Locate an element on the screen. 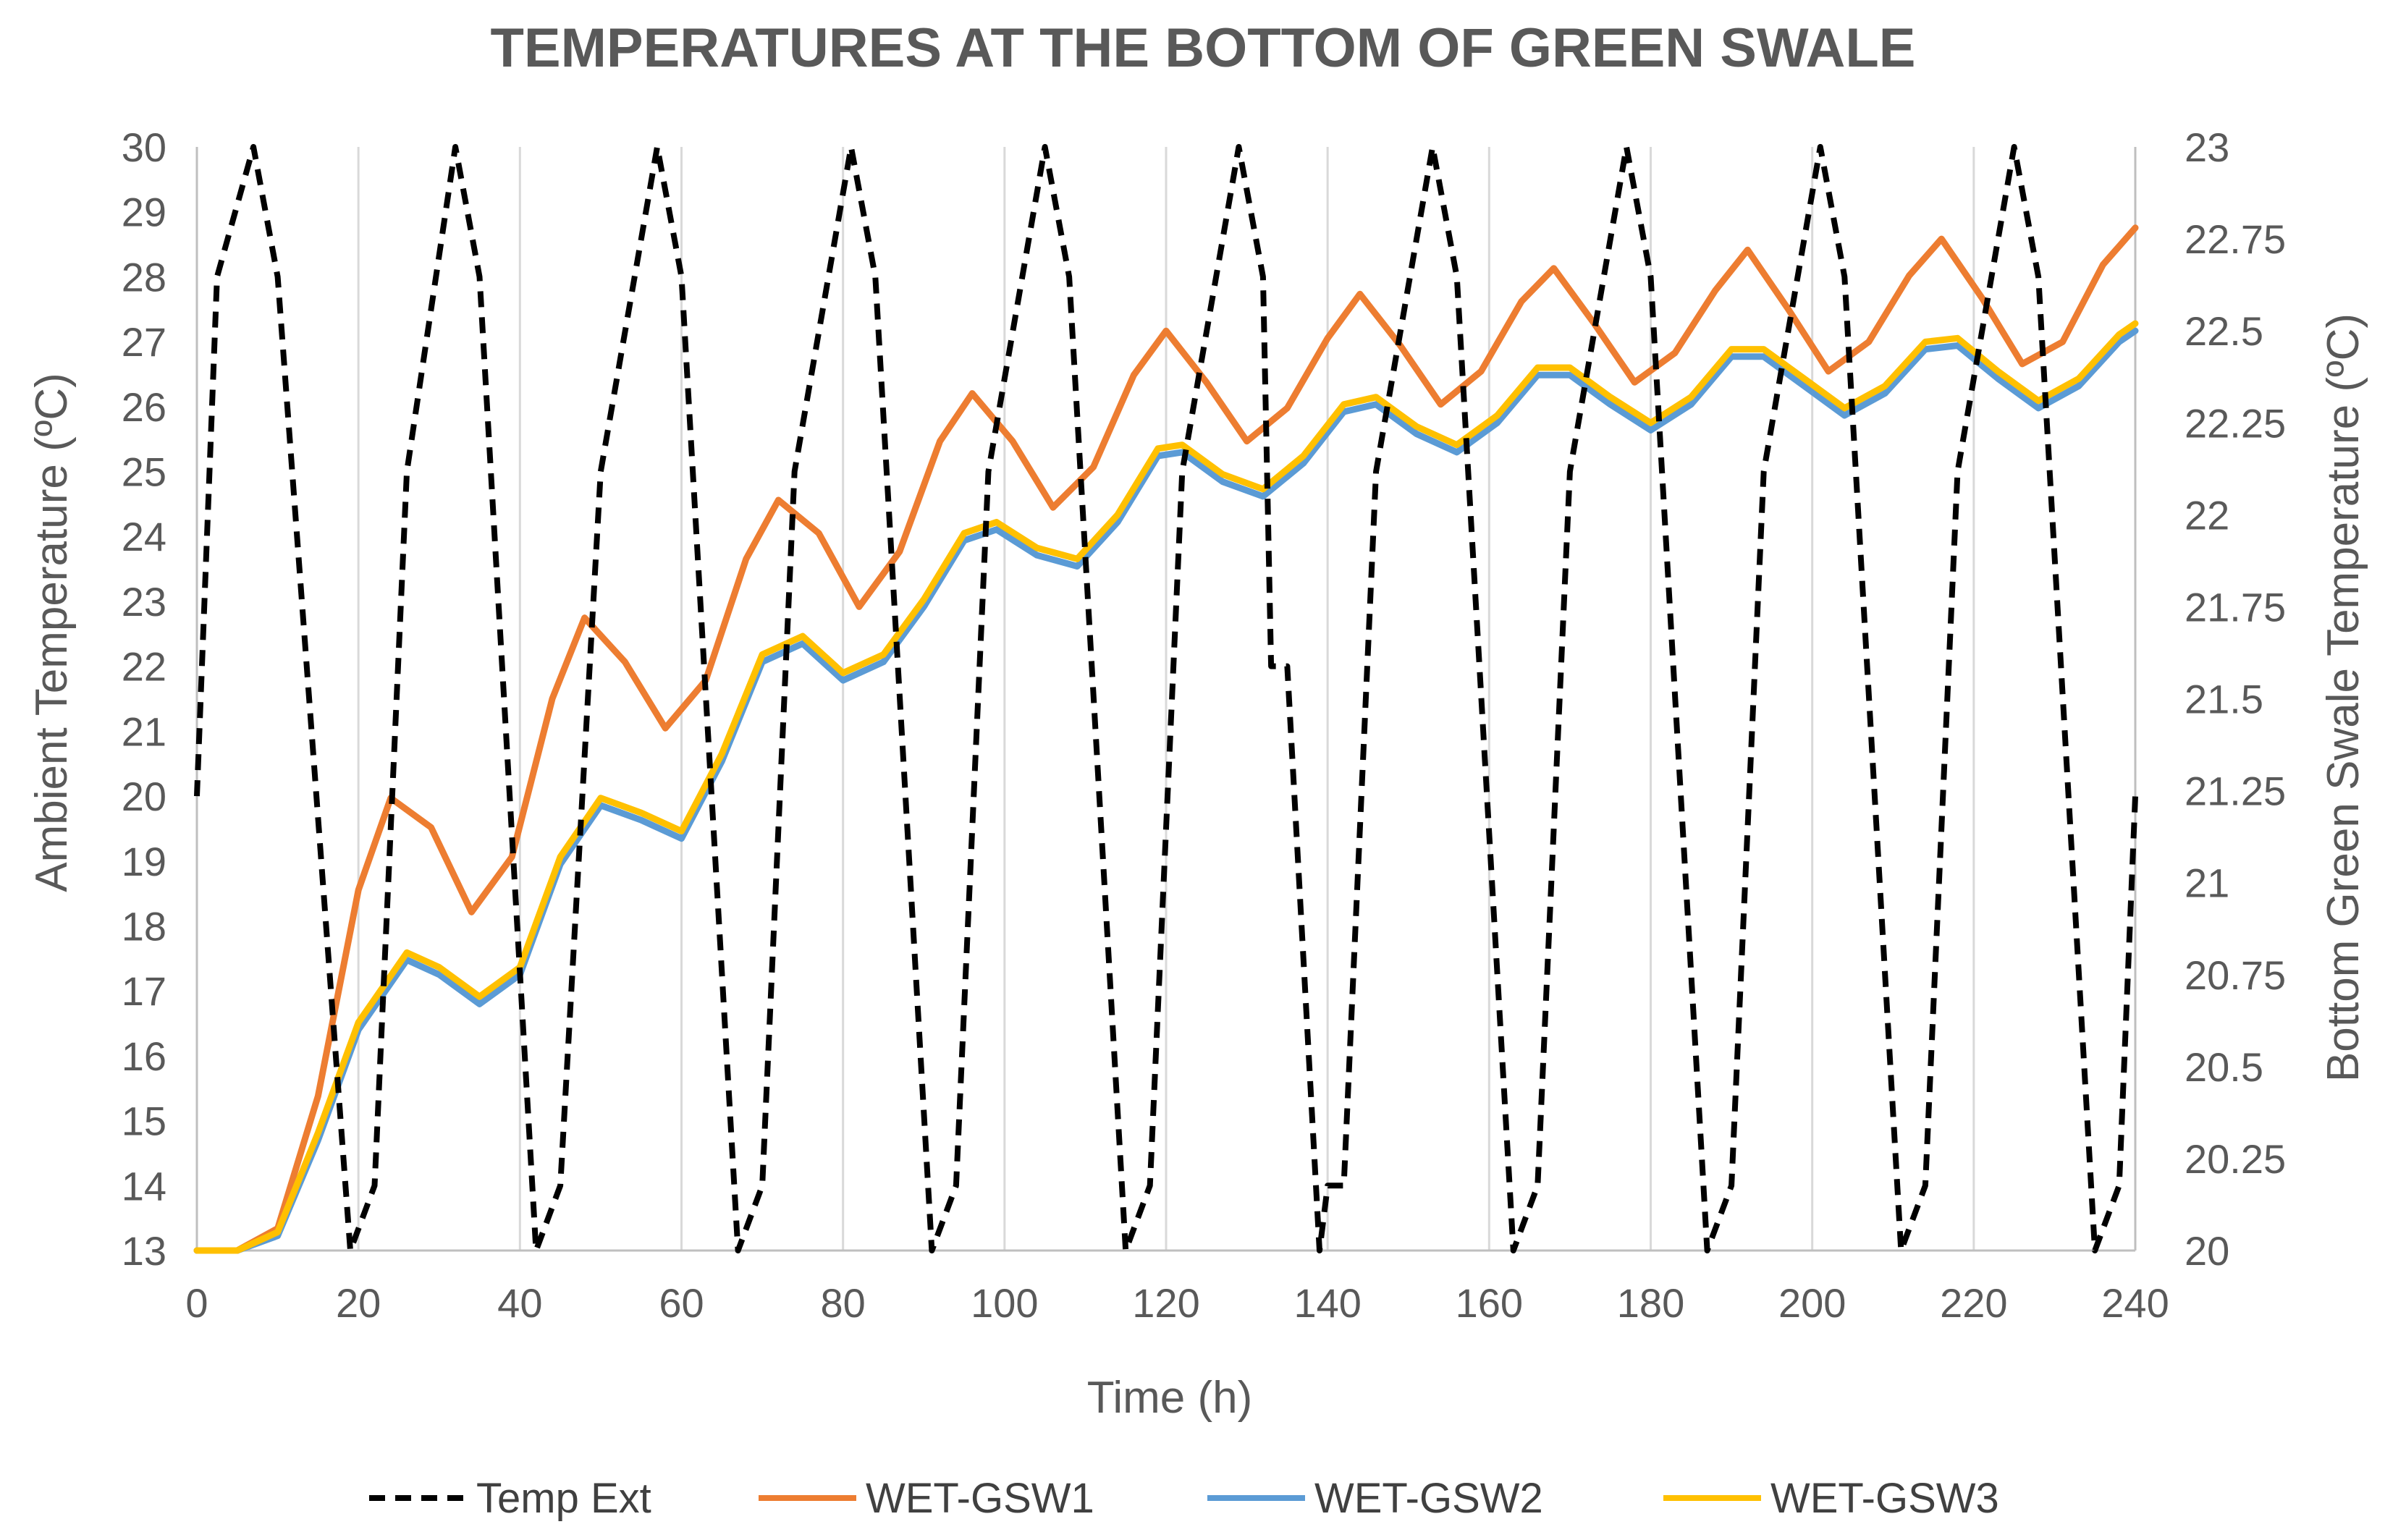 The image size is (2406, 1540). y2-tick-label: 20 is located at coordinates (2207, 1251).